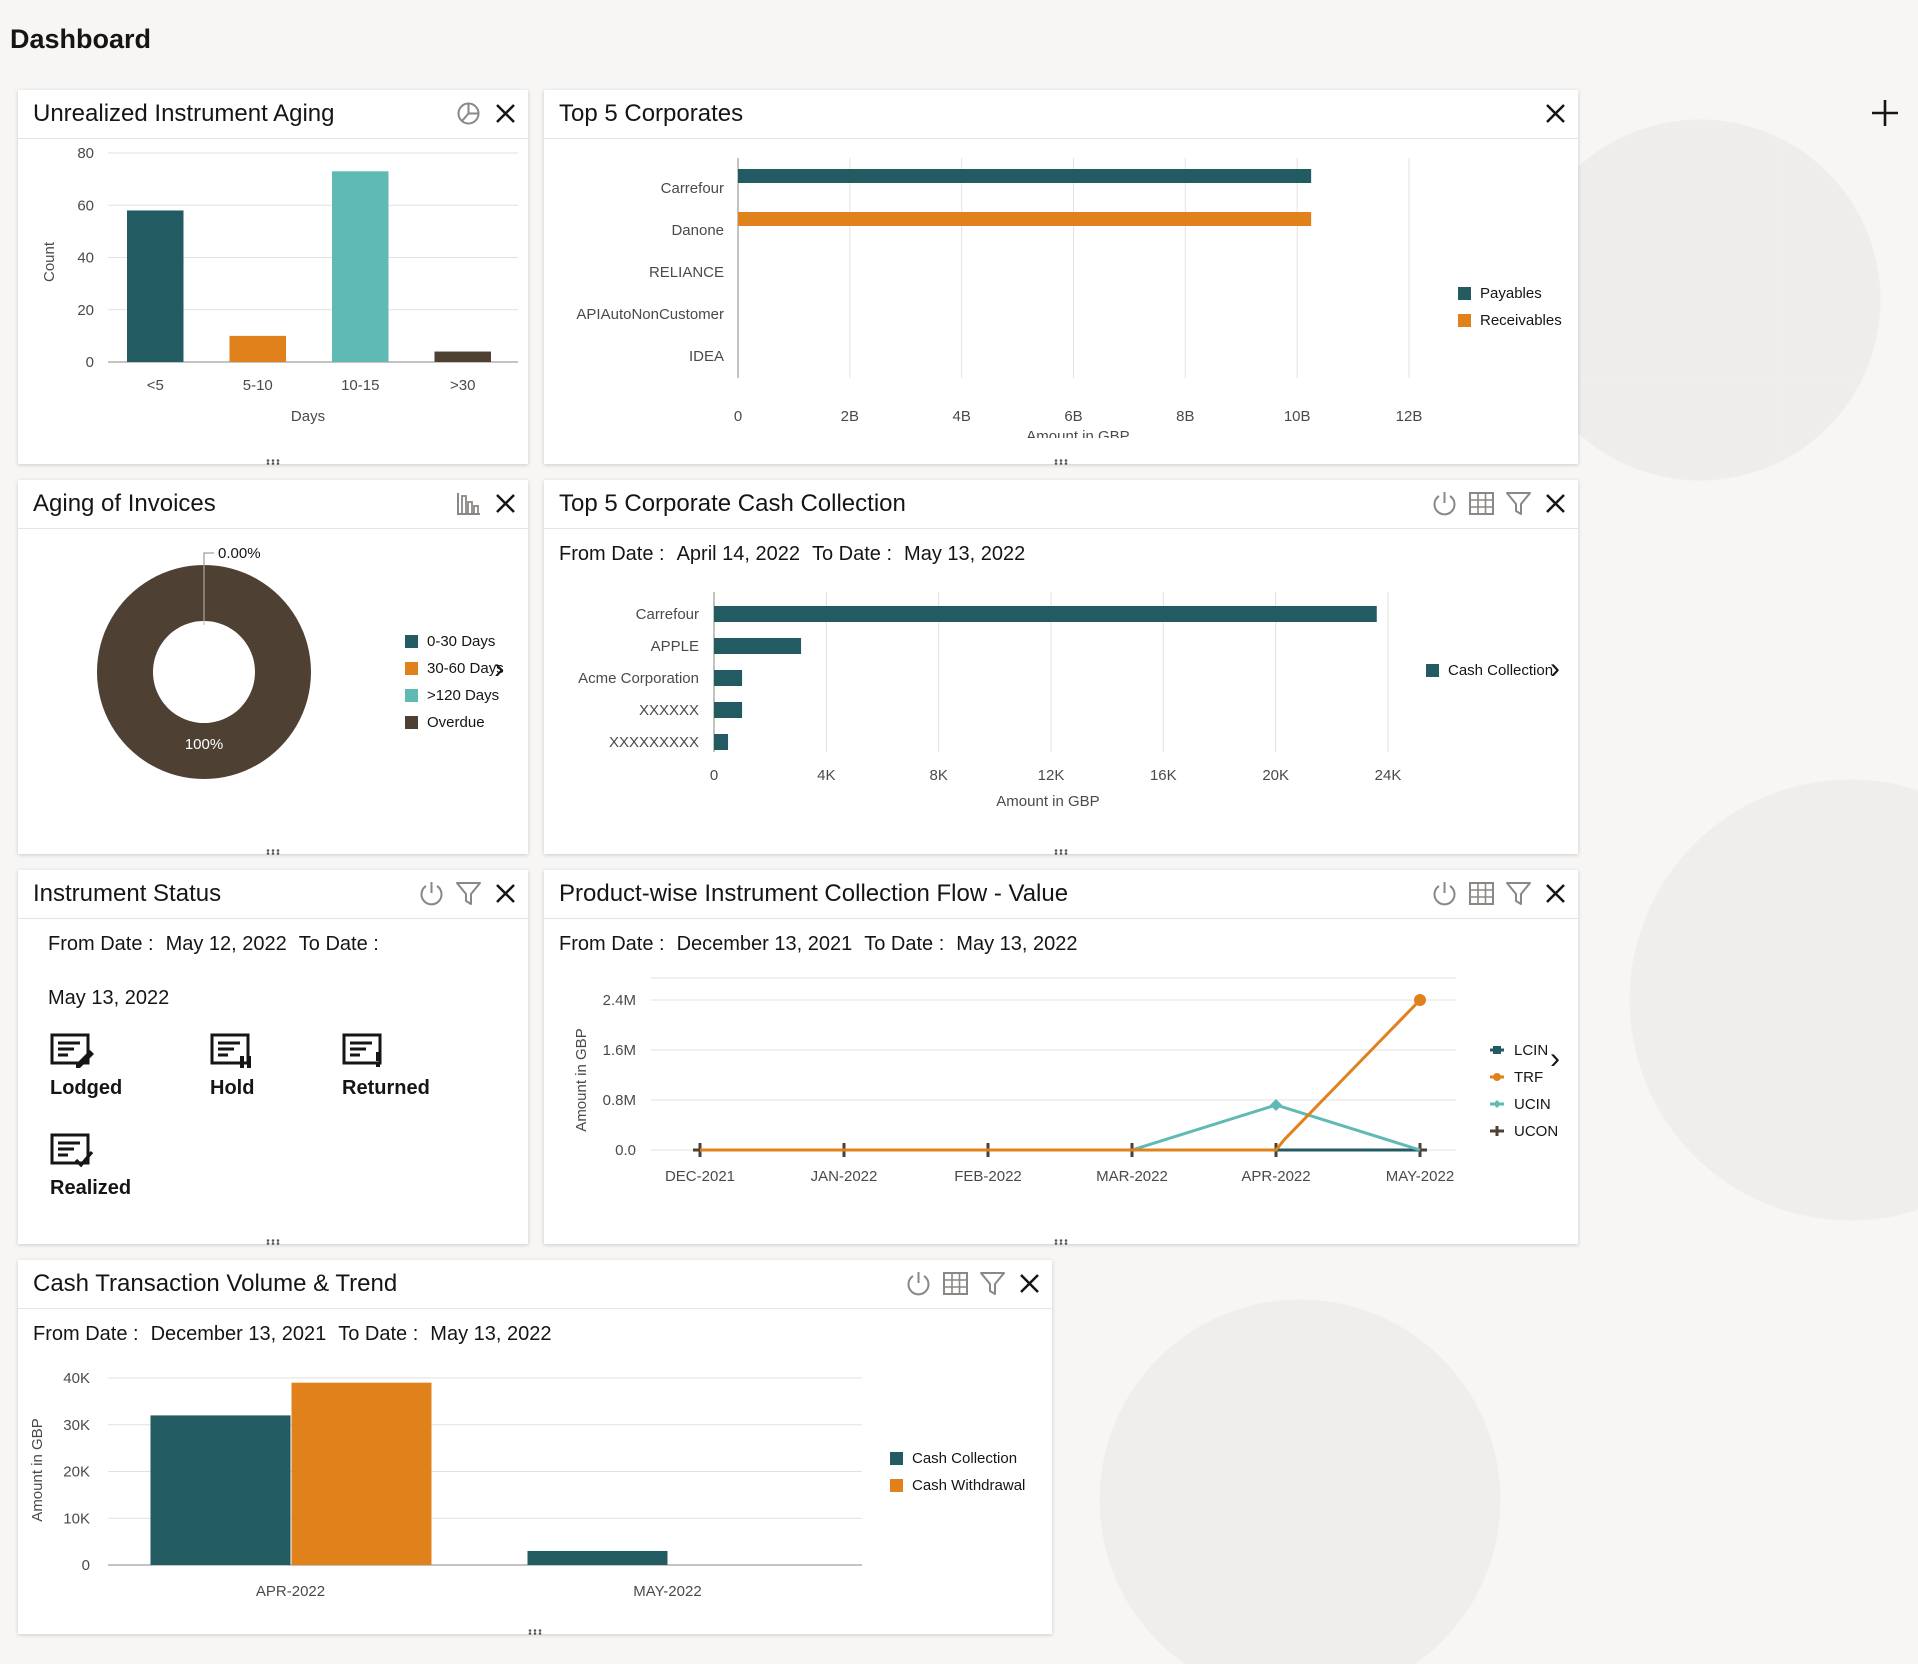 This screenshot has height=1664, width=1918. Describe the element at coordinates (938, 775) in the screenshot. I see `x-tick-label: 8K` at that location.